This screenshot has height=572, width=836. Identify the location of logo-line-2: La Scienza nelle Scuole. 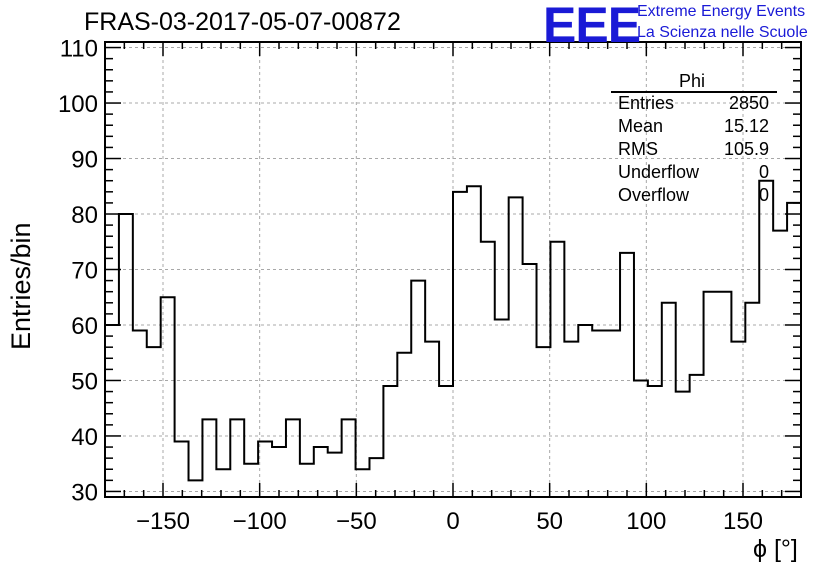
(722, 32).